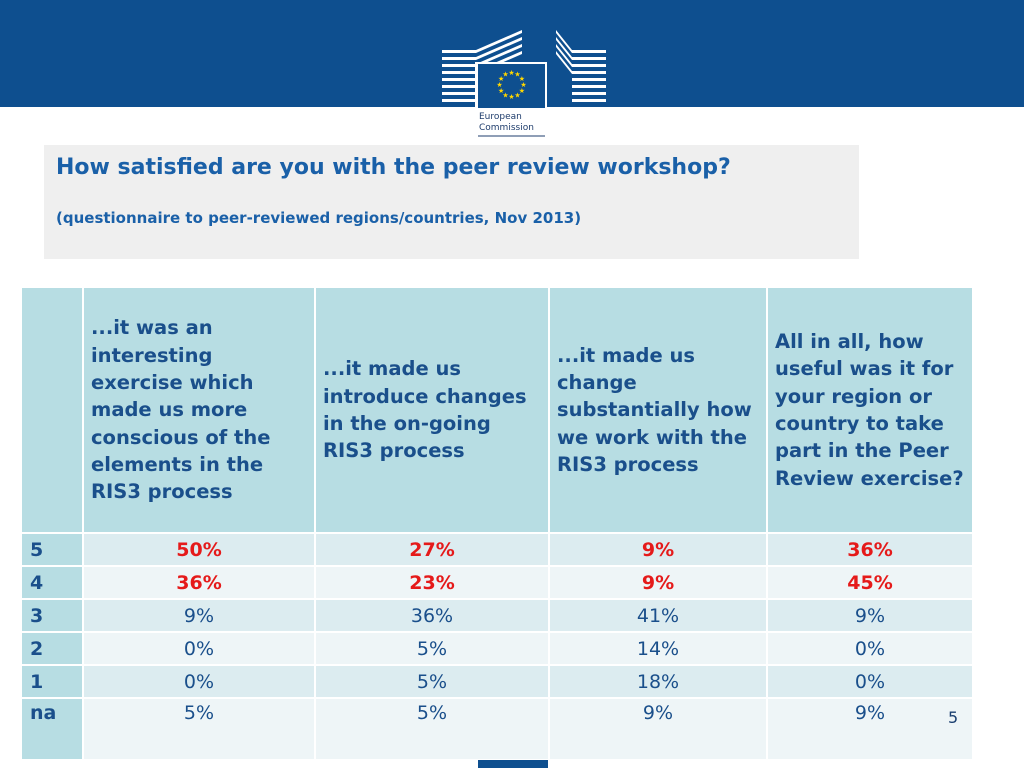 This screenshot has width=1024, height=768. What do you see at coordinates (432, 582) in the screenshot?
I see `table-cell: 23%` at bounding box center [432, 582].